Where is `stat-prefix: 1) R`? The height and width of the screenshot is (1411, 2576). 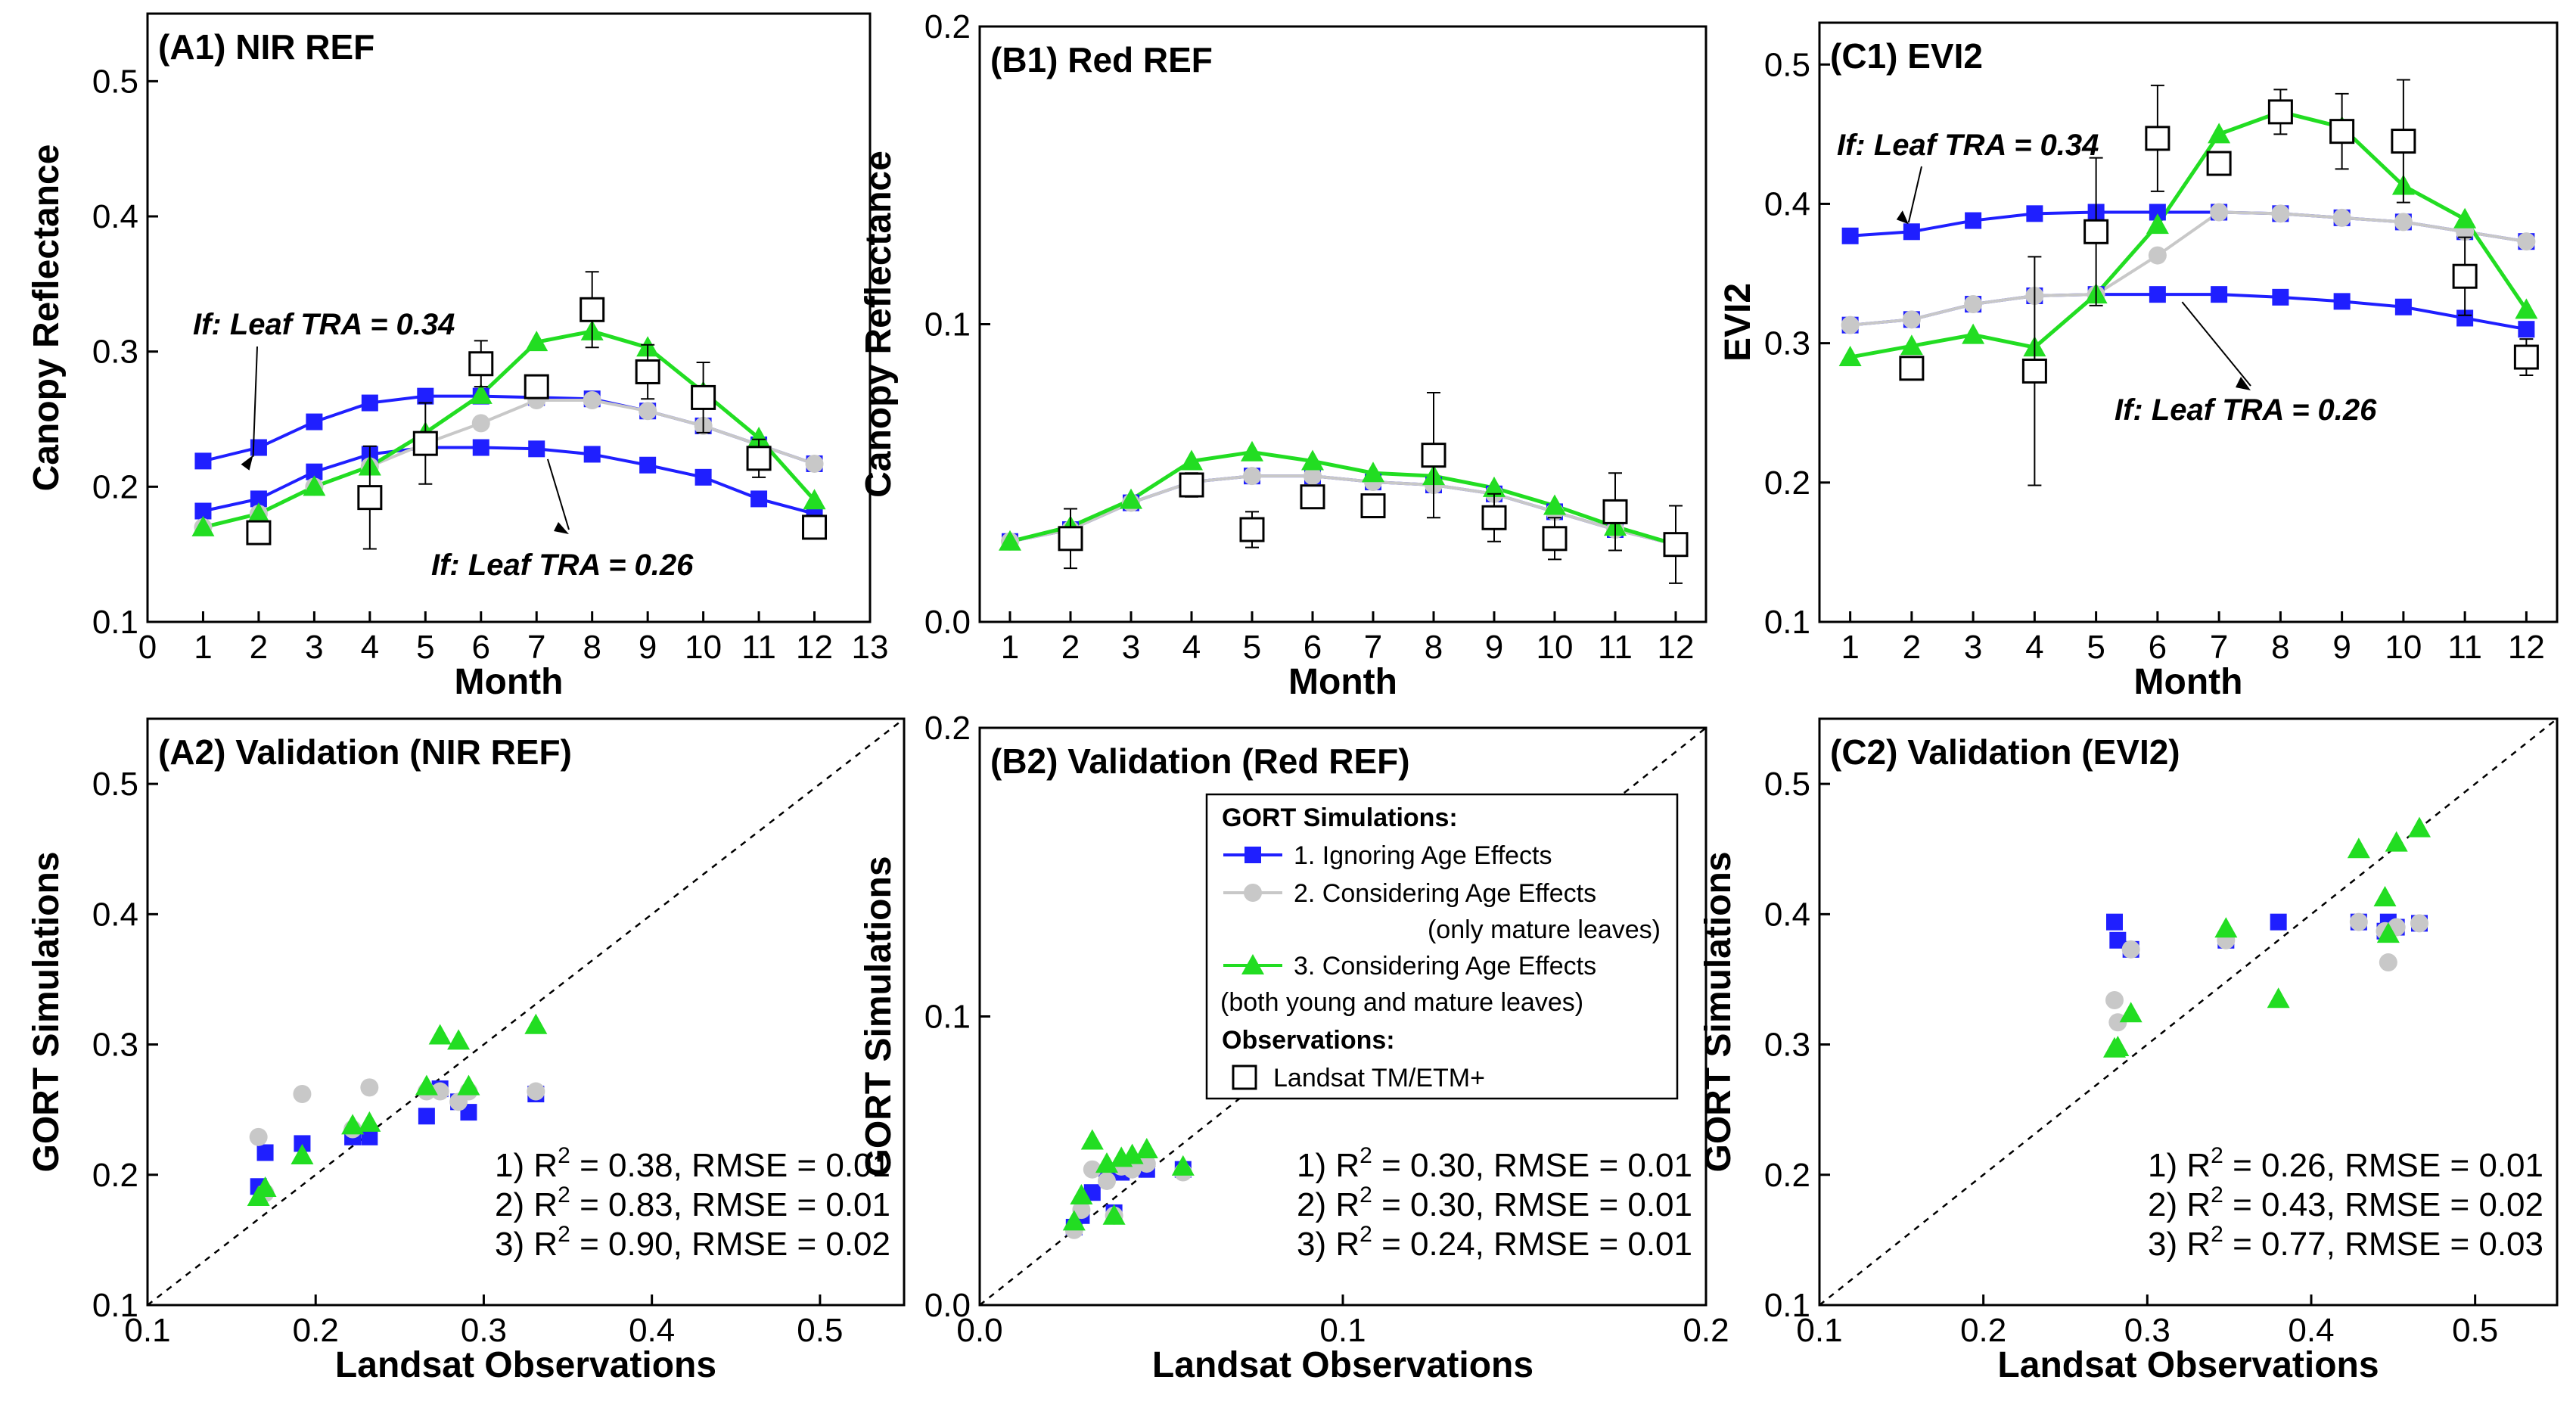 stat-prefix: 1) R is located at coordinates (2179, 1165).